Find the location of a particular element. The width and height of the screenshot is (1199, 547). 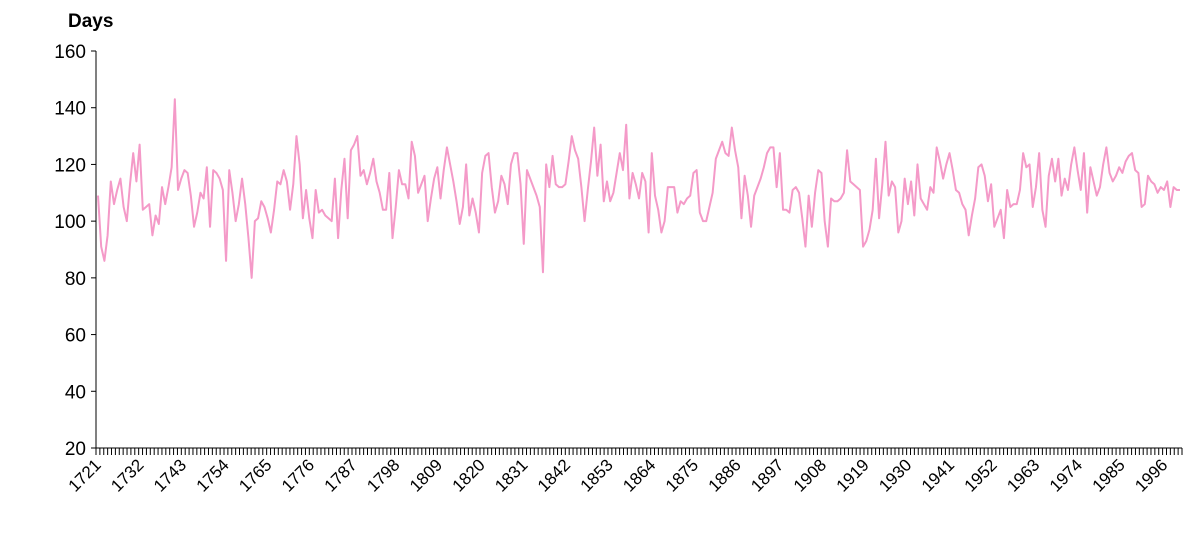

x-tick-label: 1820 is located at coordinates (469, 475).